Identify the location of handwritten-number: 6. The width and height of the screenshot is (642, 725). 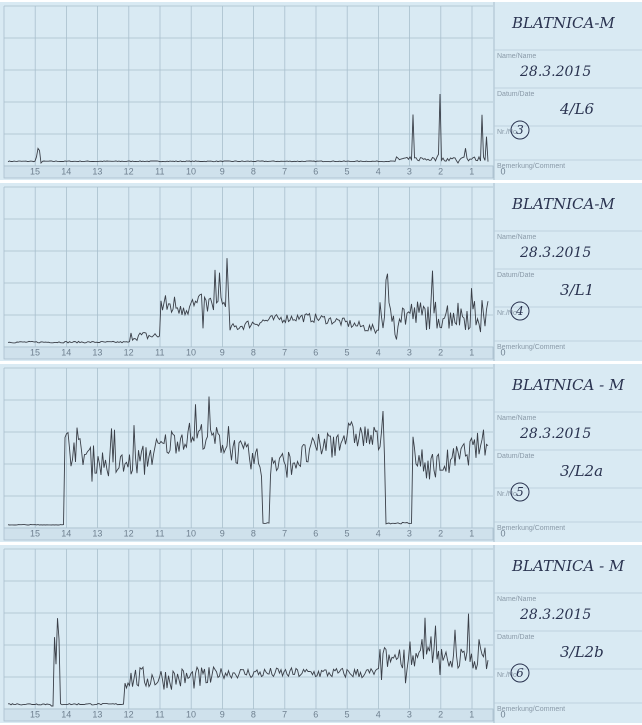
(520, 673).